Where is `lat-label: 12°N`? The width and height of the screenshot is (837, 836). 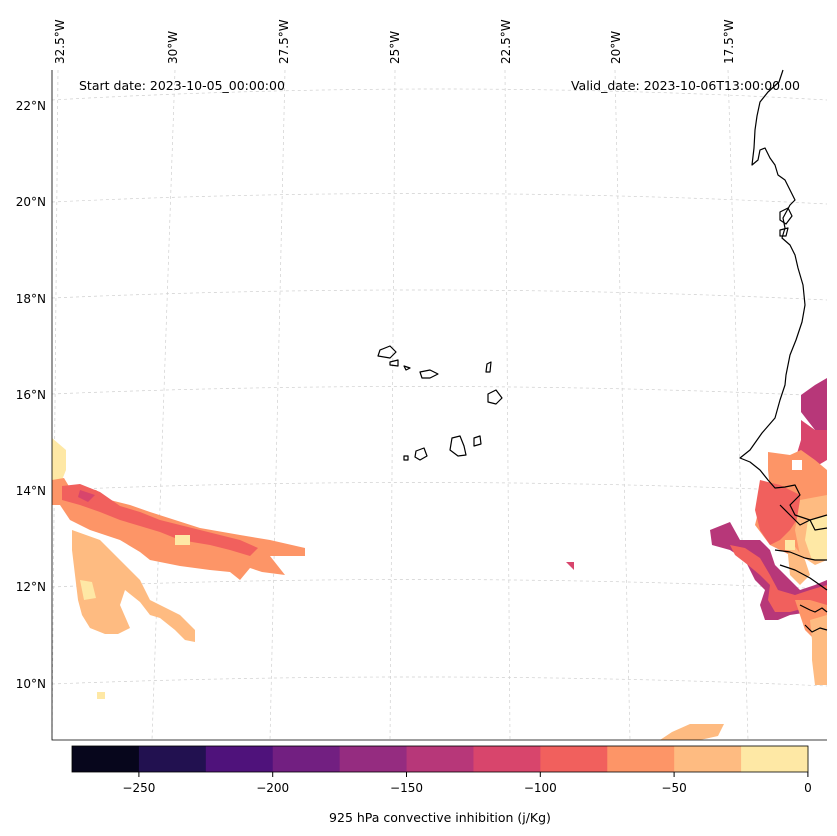
lat-label: 12°N is located at coordinates (31, 587).